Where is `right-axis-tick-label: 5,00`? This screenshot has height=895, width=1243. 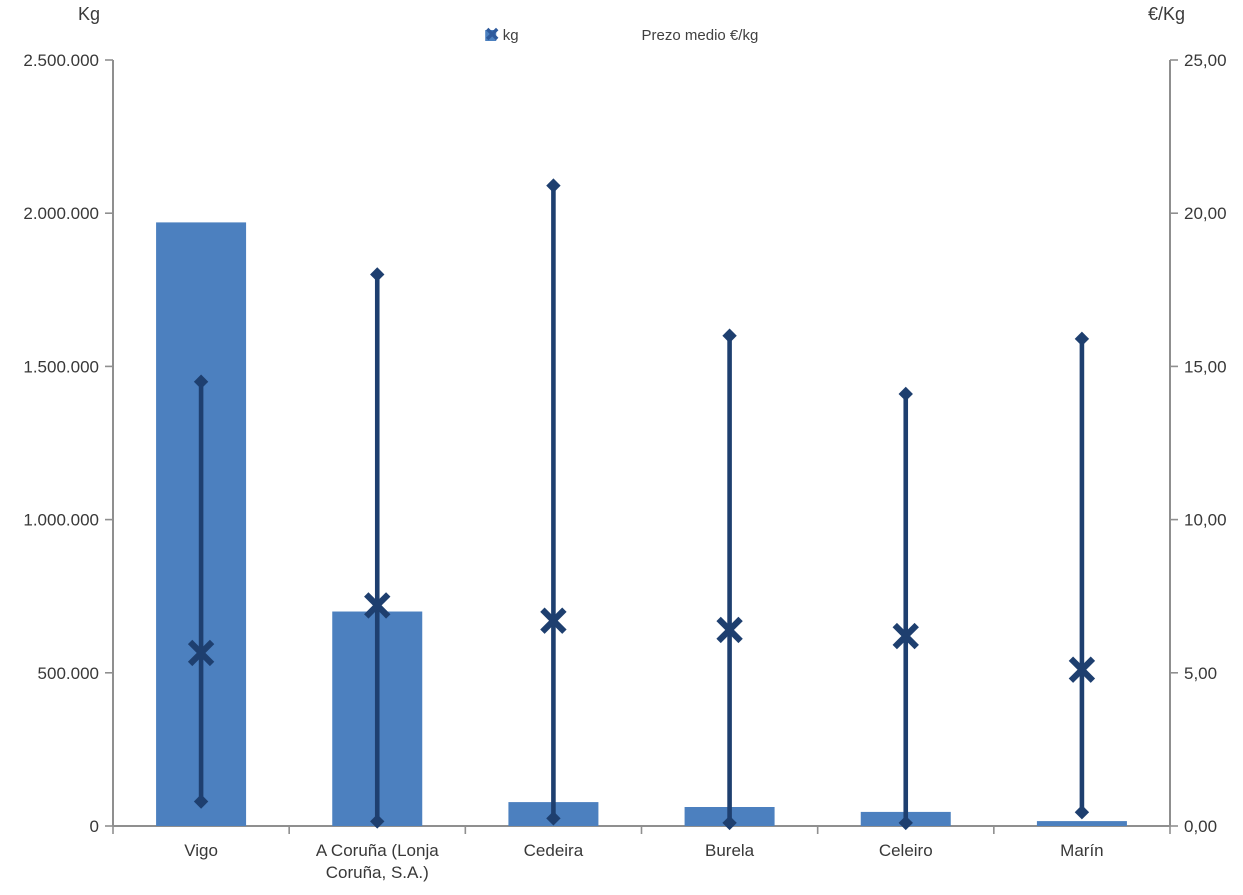
right-axis-tick-label: 5,00 is located at coordinates (1200, 673).